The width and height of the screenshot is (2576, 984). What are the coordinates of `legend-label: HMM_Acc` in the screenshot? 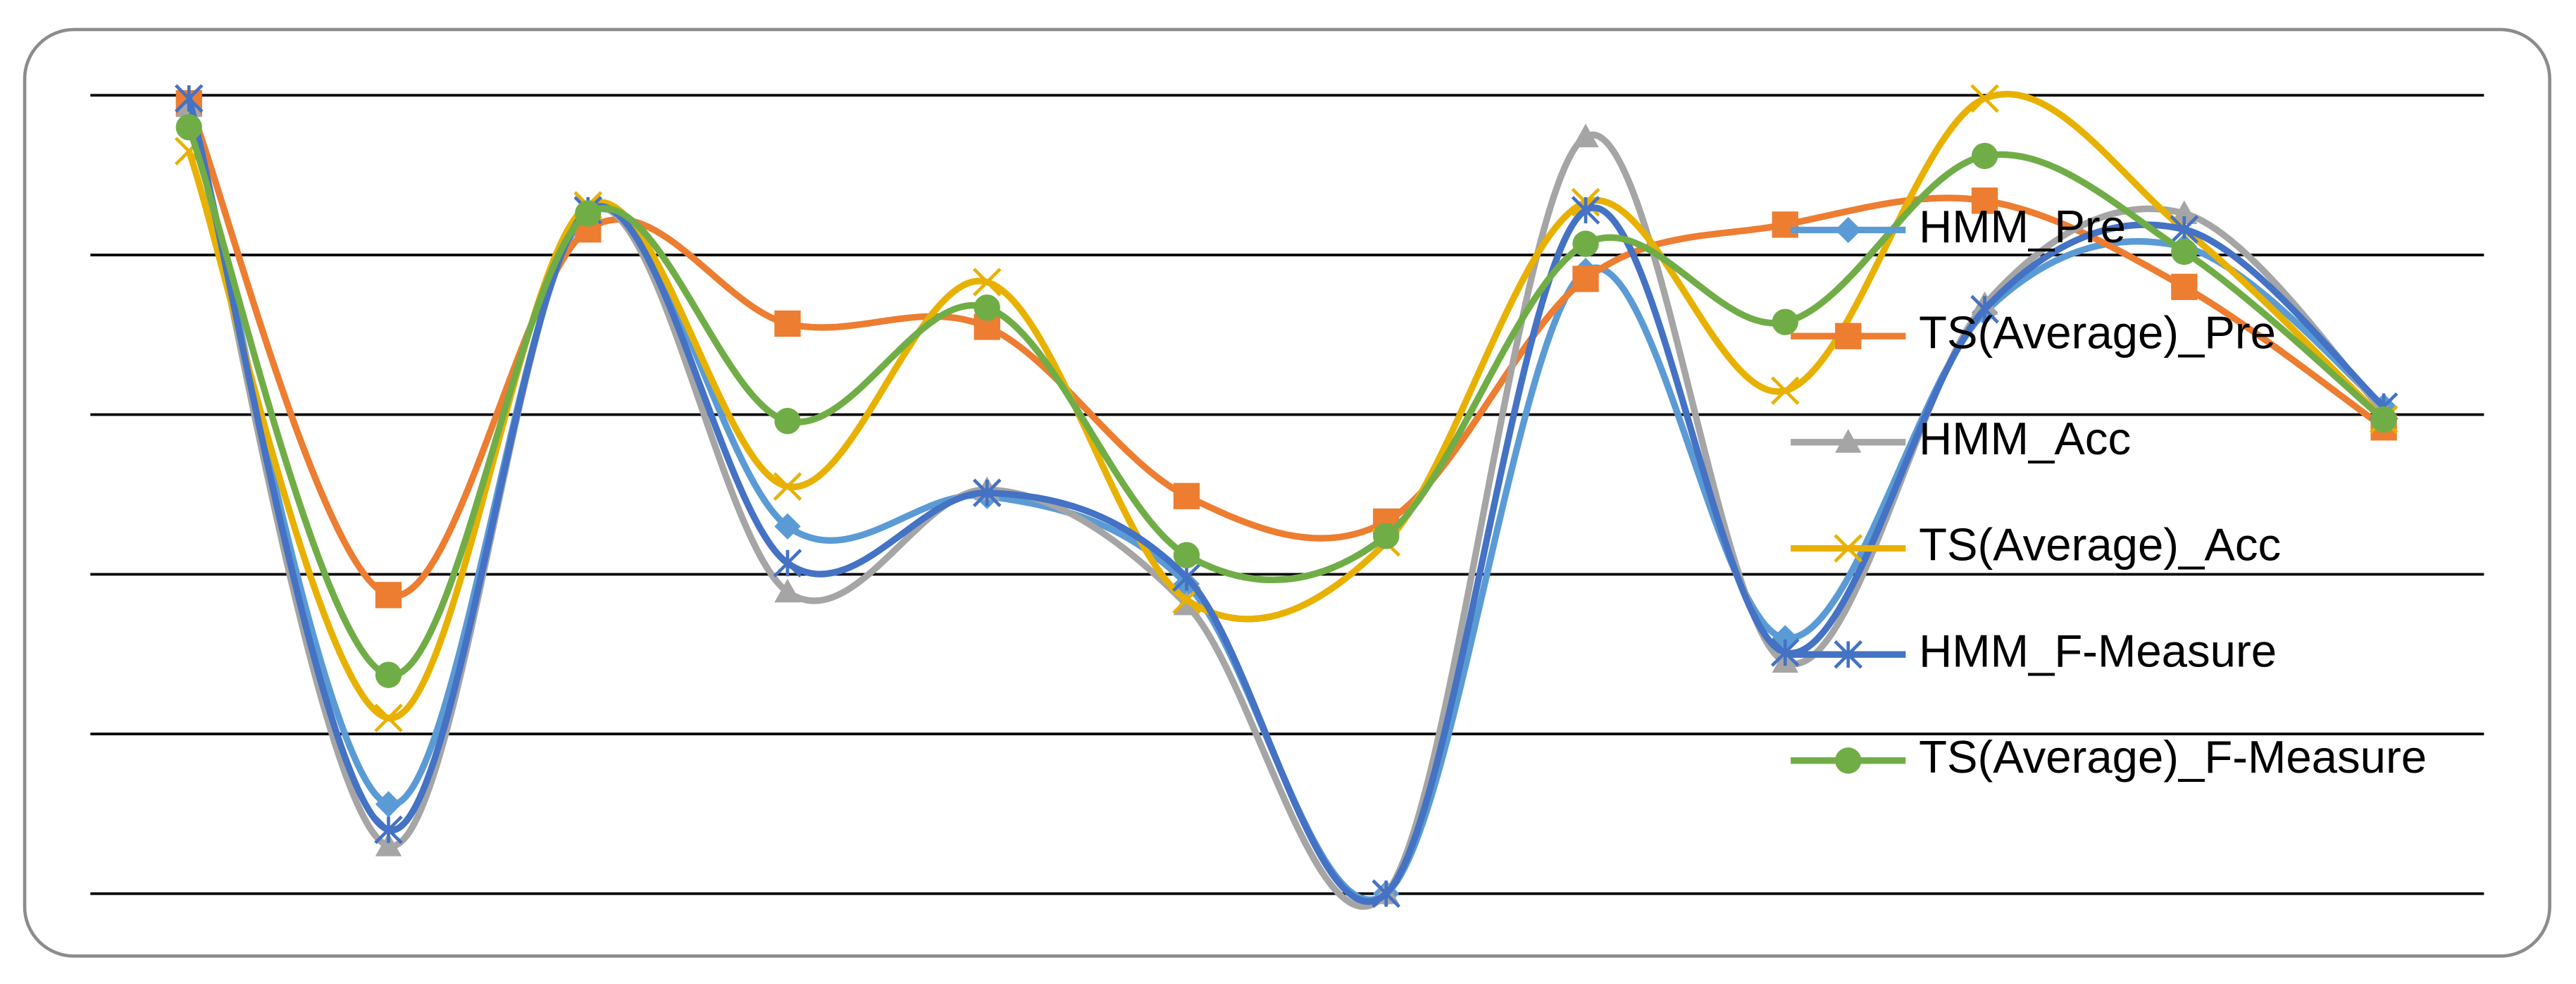 It's located at (2025, 438).